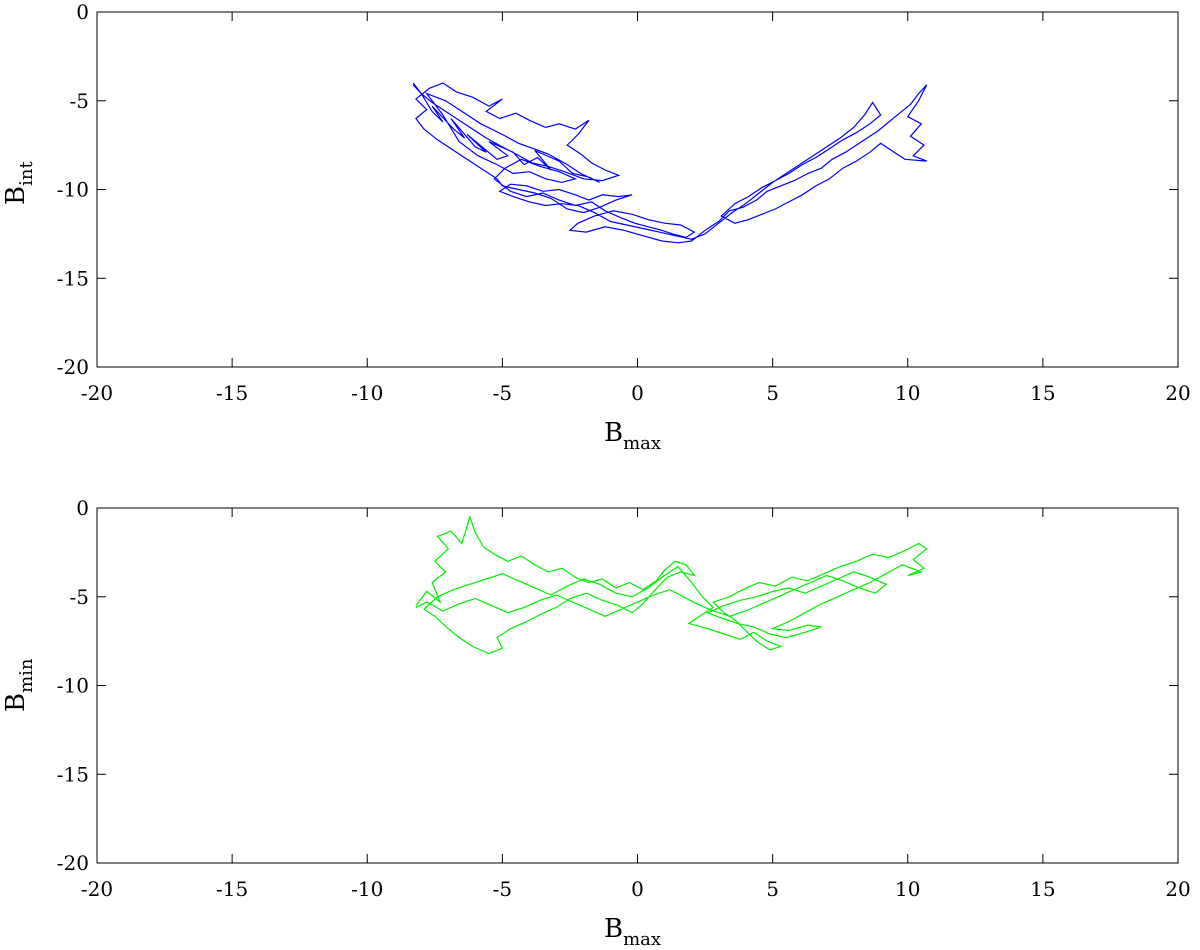  What do you see at coordinates (632, 932) in the screenshot?
I see `x-axis-label-bottom: Bmax` at bounding box center [632, 932].